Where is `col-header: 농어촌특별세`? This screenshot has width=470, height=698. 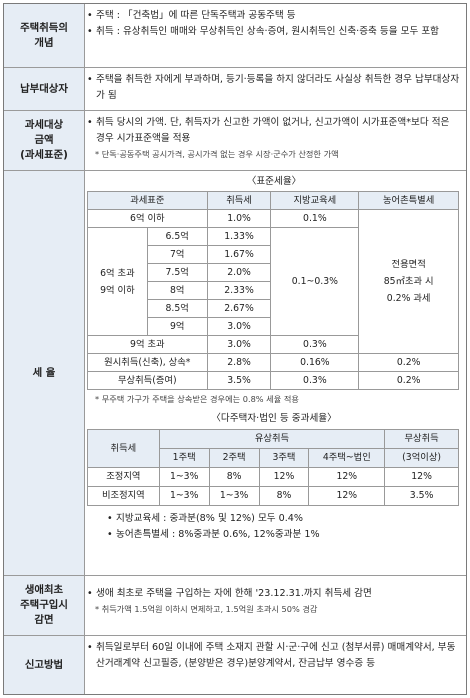 col-header: 농어촌특별세 is located at coordinates (408, 200).